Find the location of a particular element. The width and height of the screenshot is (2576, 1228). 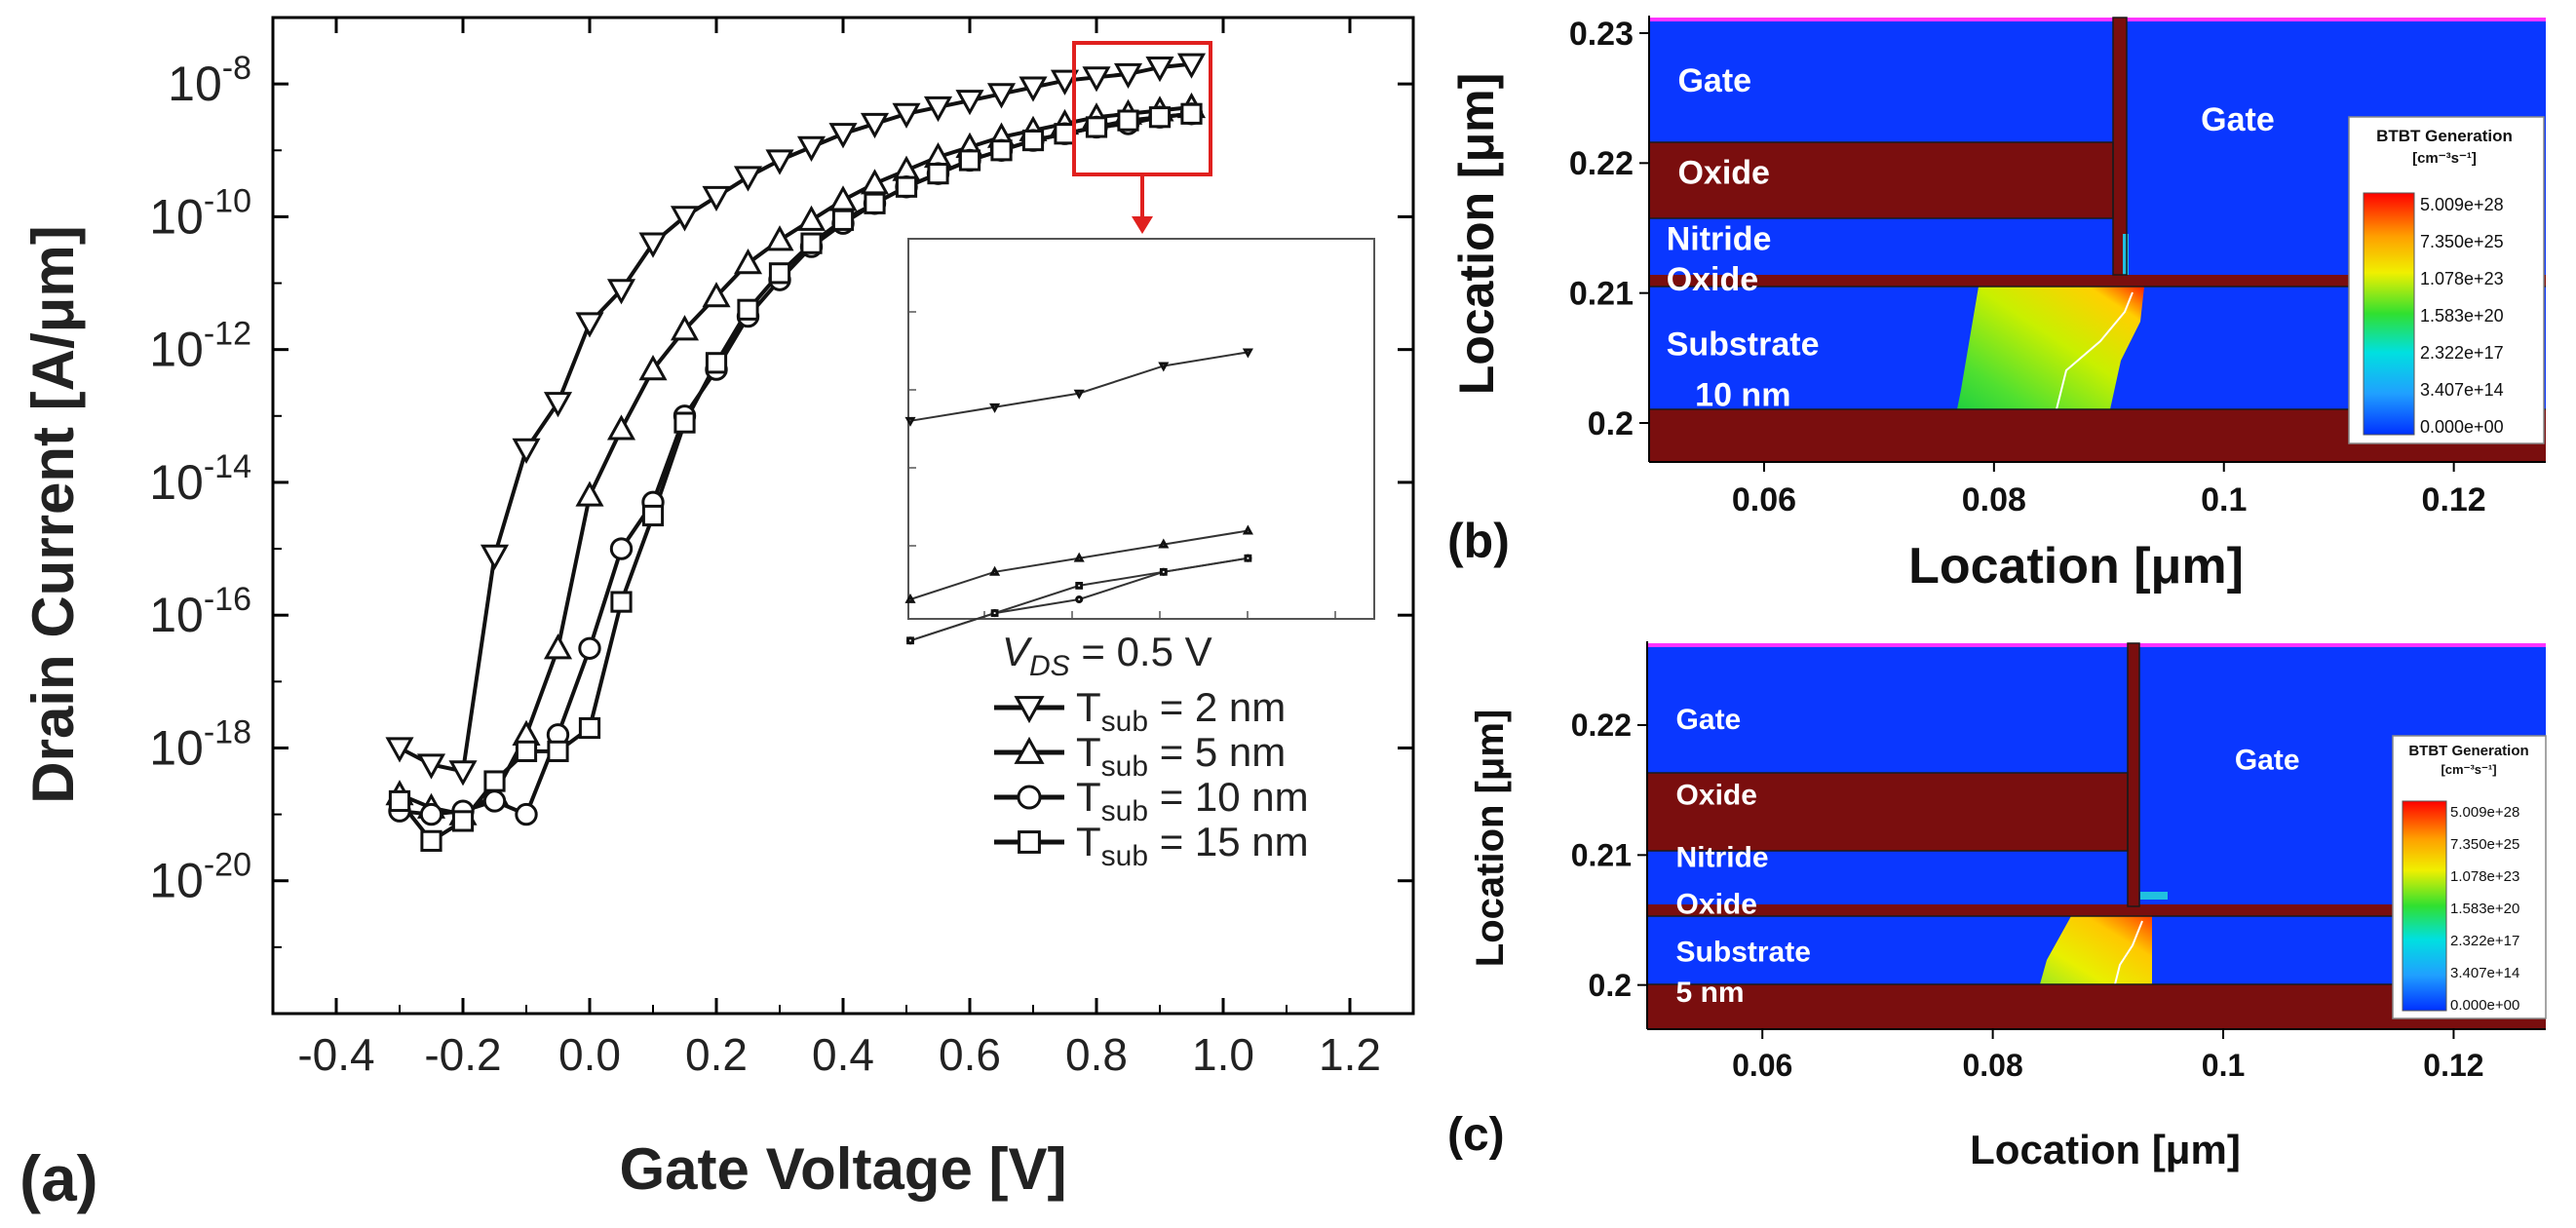

x-tick-label: 0.06 is located at coordinates (1764, 499).